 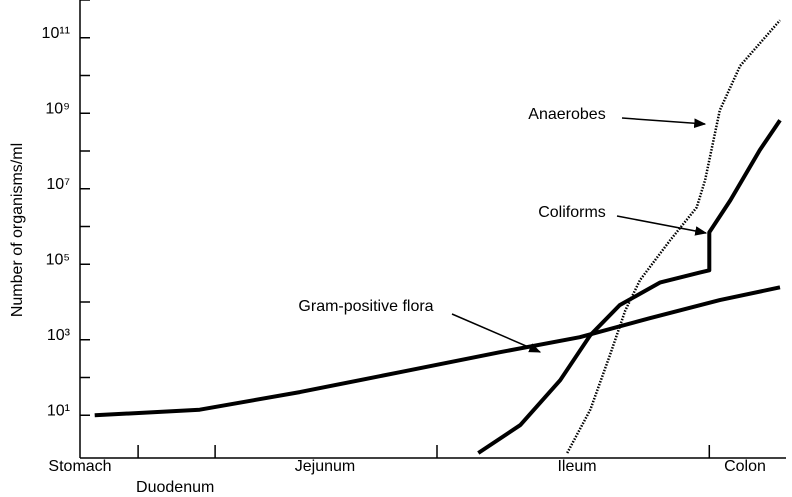 What do you see at coordinates (175, 487) in the screenshot?
I see `x-region-label: Duodenum` at bounding box center [175, 487].